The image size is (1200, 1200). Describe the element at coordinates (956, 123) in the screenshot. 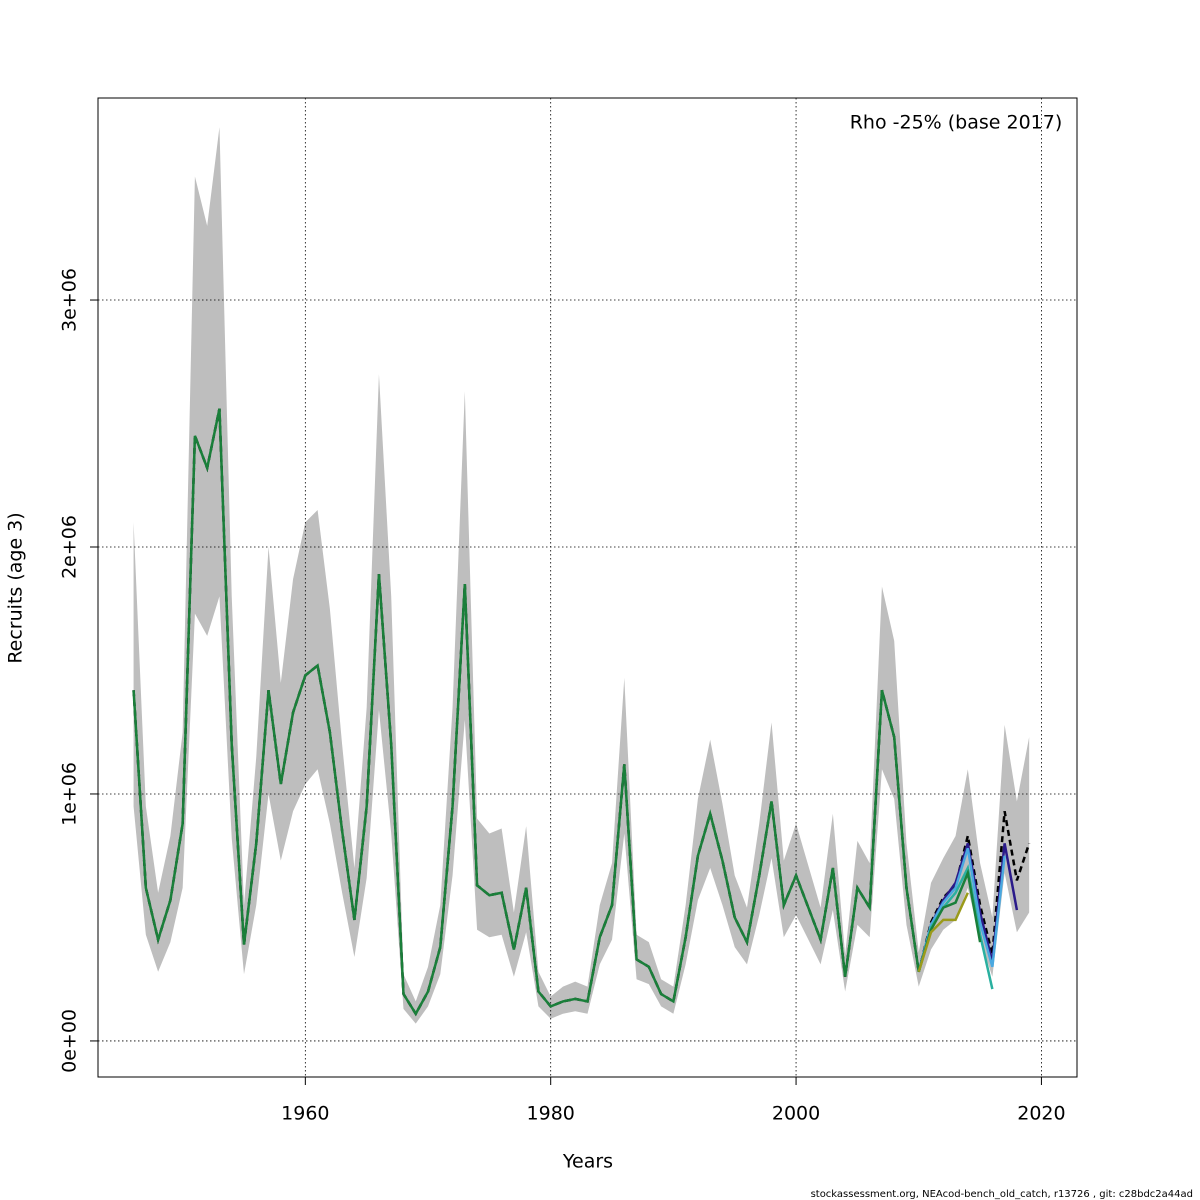

I see `annotation: Rho -25% (base 2017)` at that location.